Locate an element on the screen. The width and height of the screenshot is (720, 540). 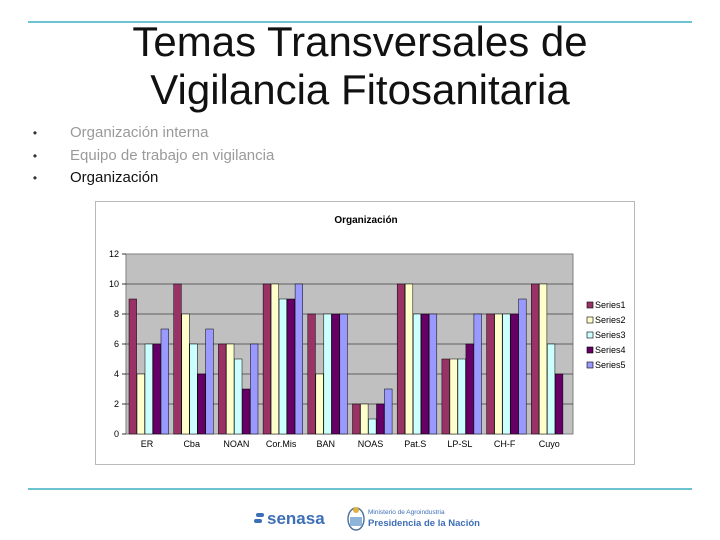
bullet-text: Equipo de trabajo en vigilancia is located at coordinates (172, 155).